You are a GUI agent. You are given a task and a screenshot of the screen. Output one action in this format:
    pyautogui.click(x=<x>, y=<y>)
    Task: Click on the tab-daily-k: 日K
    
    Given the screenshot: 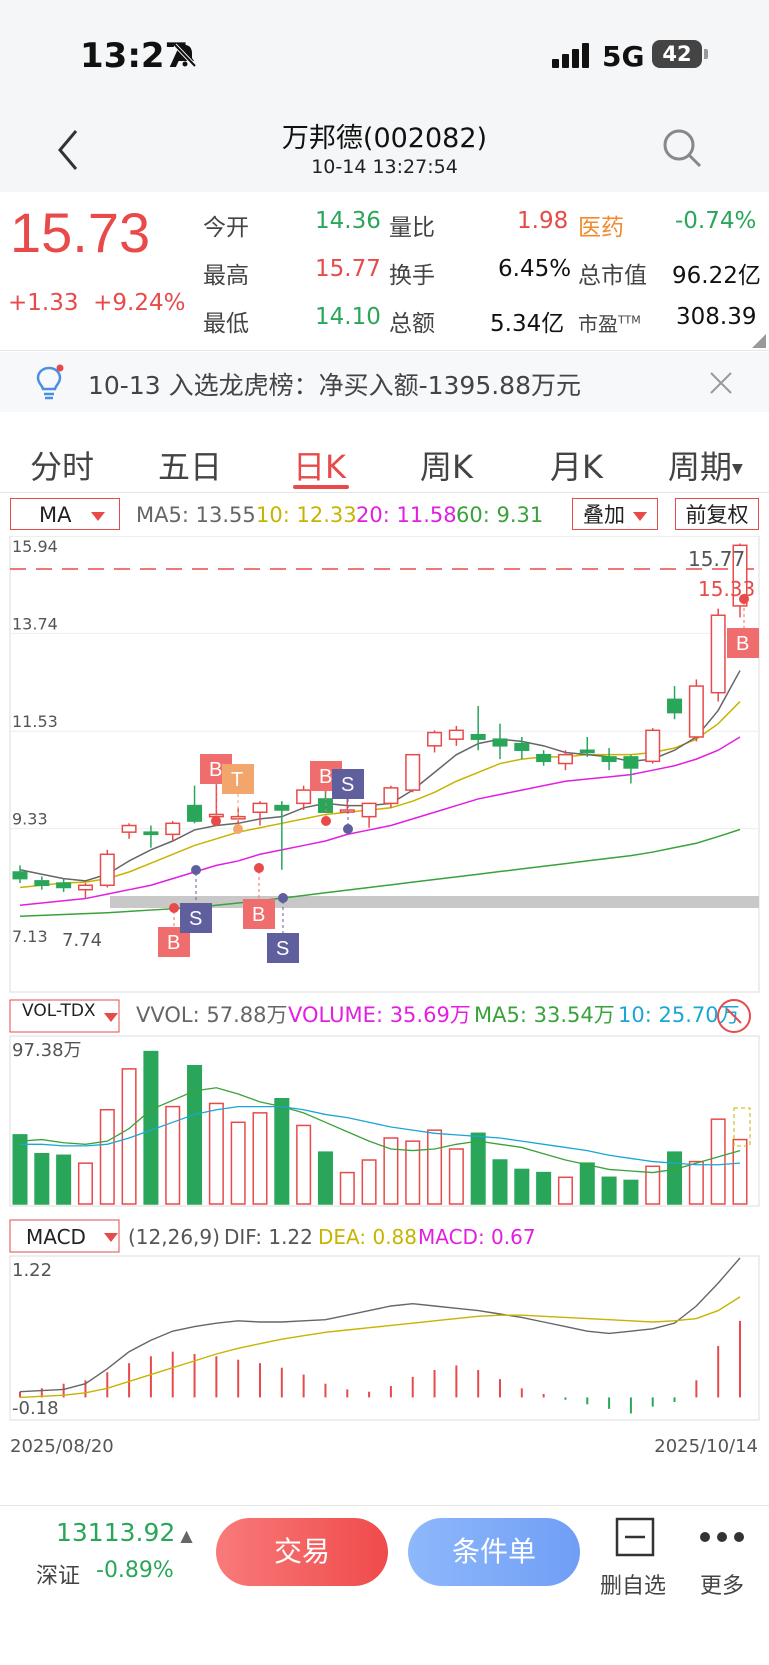 What is the action you would take?
    pyautogui.click(x=319, y=467)
    